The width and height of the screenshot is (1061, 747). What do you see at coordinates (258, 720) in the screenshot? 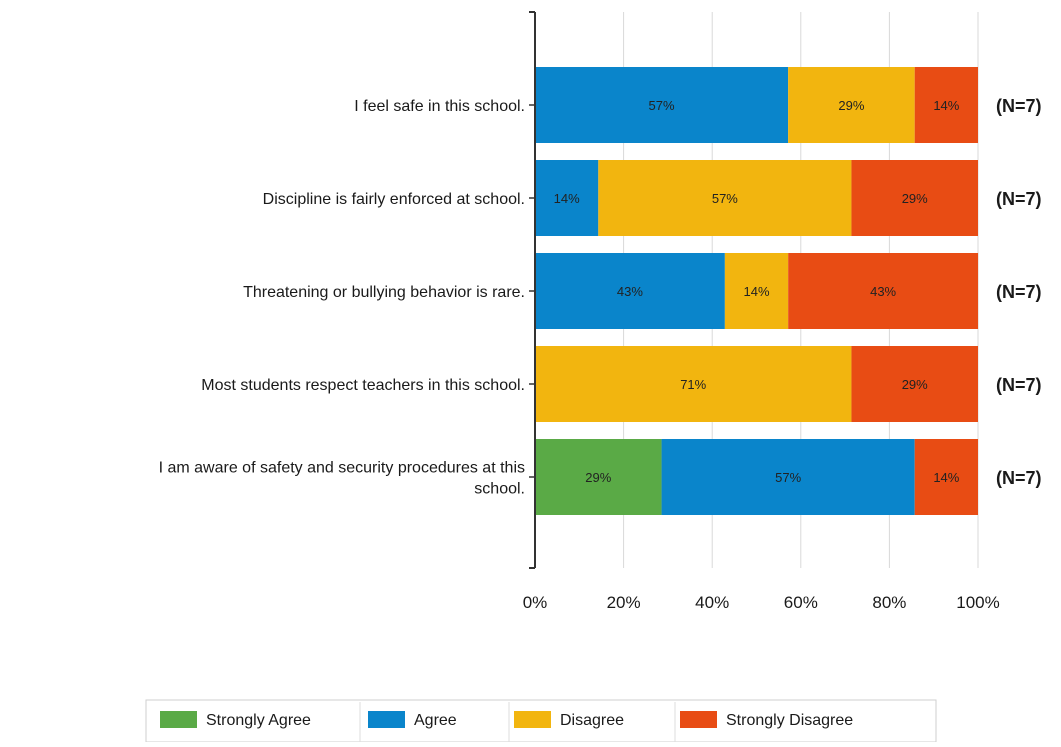
I see `legend-label: Strongly Agree` at bounding box center [258, 720].